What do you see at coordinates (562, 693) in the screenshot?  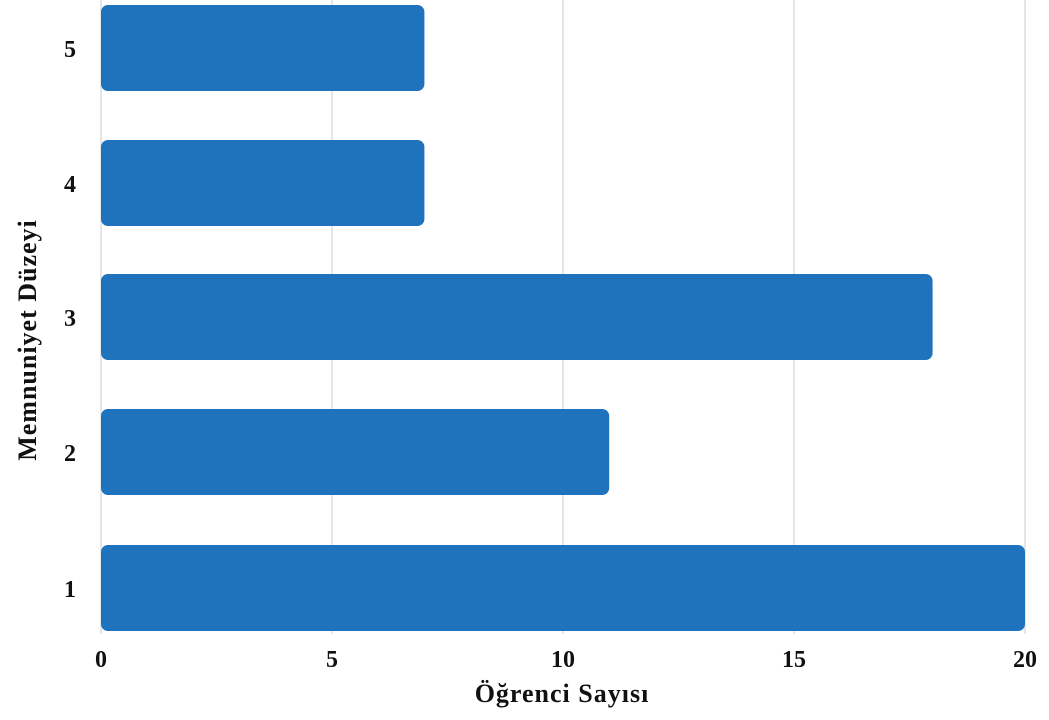 I see `x-axis-title: Öğrenci Sayısı` at bounding box center [562, 693].